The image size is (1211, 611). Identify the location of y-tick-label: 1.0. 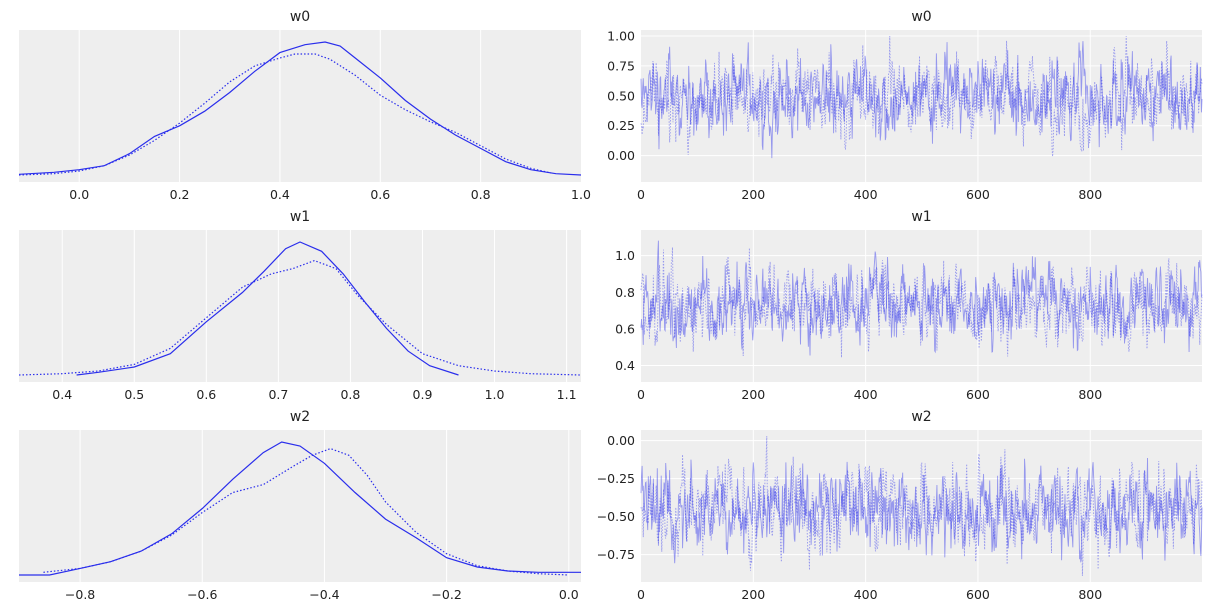
(625, 255).